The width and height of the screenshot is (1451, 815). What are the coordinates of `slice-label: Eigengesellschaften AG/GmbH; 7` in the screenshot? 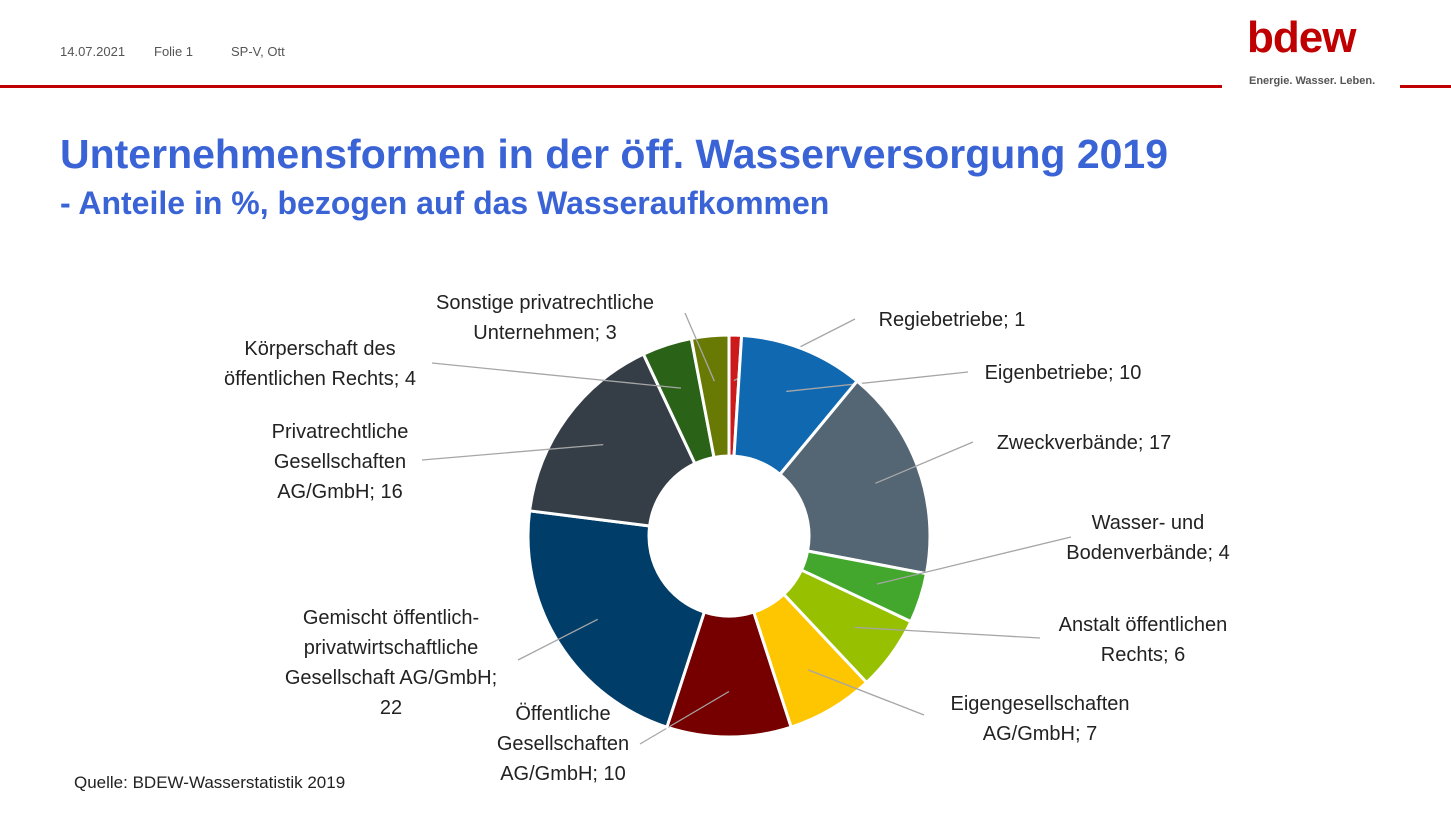 It's located at (1039, 719).